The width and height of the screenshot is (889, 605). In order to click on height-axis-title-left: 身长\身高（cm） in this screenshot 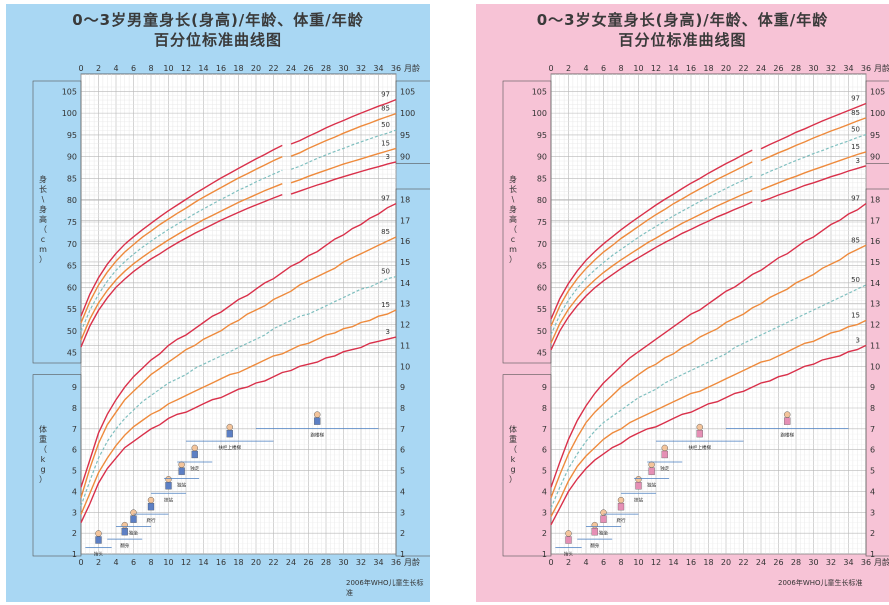, I will do `click(513, 219)`.